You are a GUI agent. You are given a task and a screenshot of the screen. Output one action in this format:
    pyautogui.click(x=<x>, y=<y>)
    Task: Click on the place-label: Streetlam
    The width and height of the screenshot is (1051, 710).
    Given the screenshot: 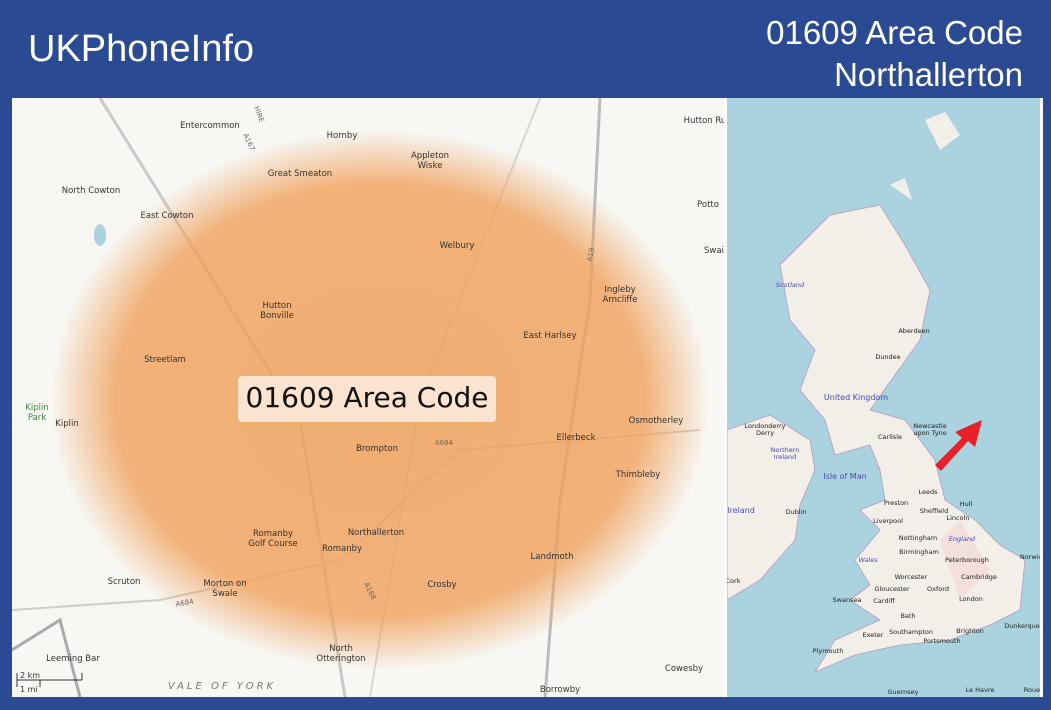 What is the action you would take?
    pyautogui.click(x=165, y=360)
    